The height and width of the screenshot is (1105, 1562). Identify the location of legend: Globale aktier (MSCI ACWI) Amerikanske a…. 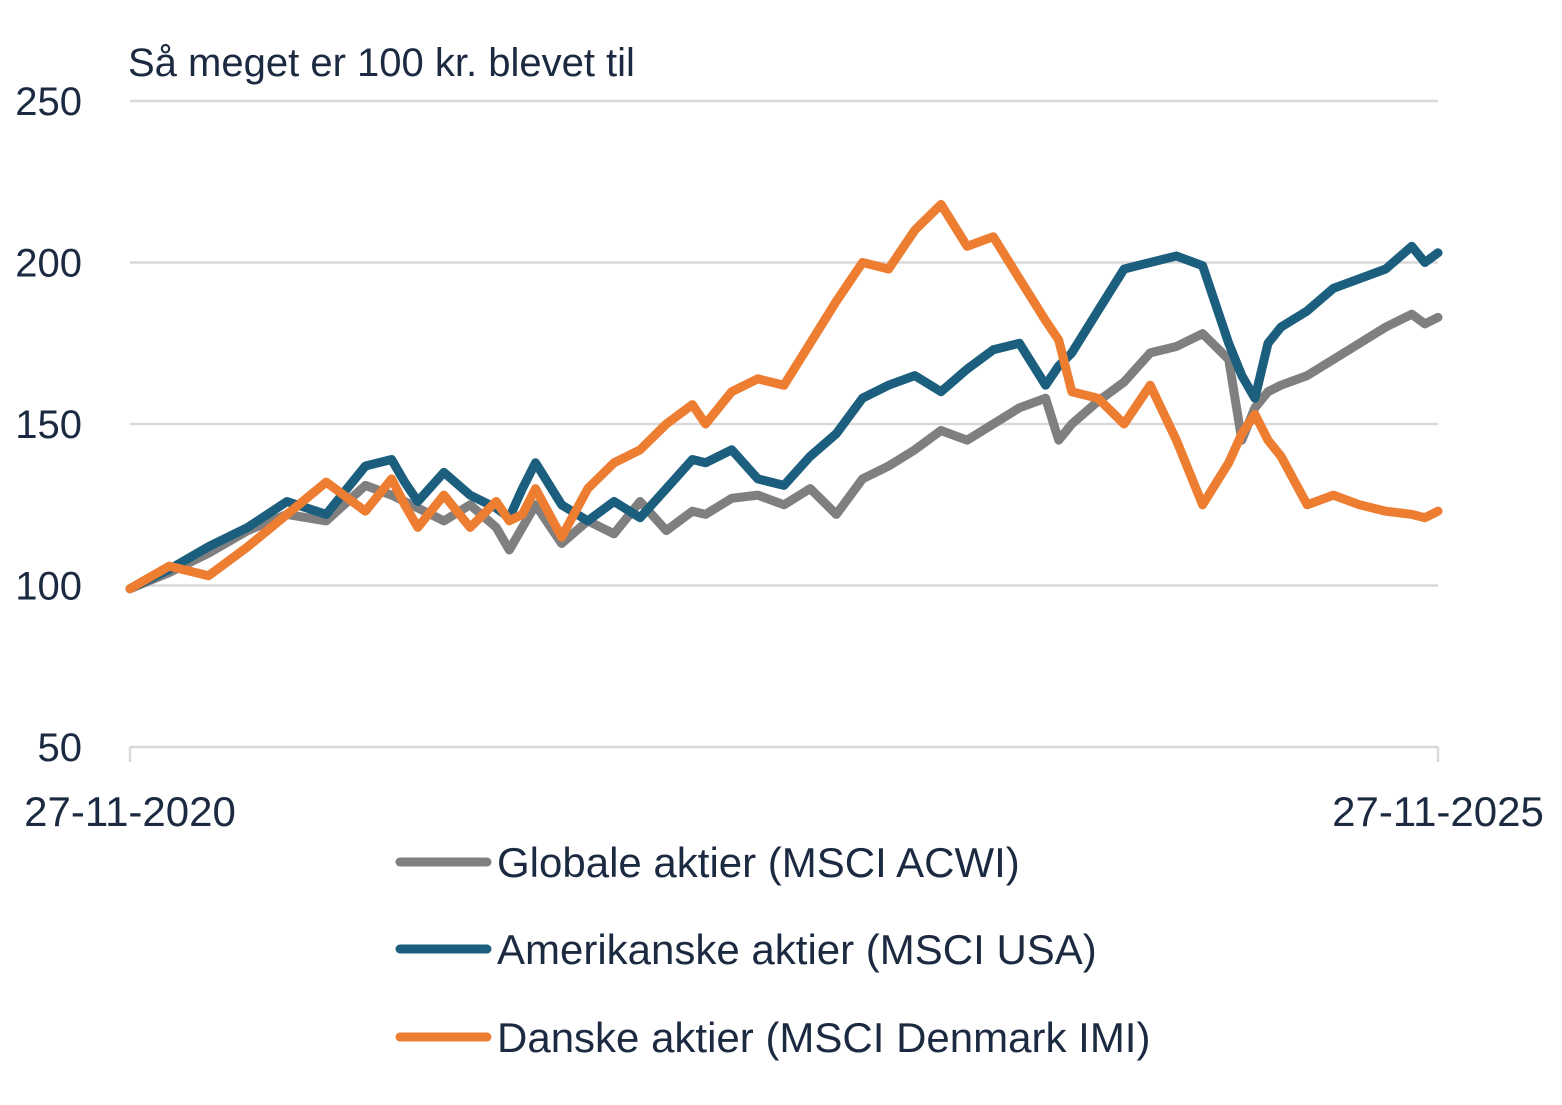
(772, 950).